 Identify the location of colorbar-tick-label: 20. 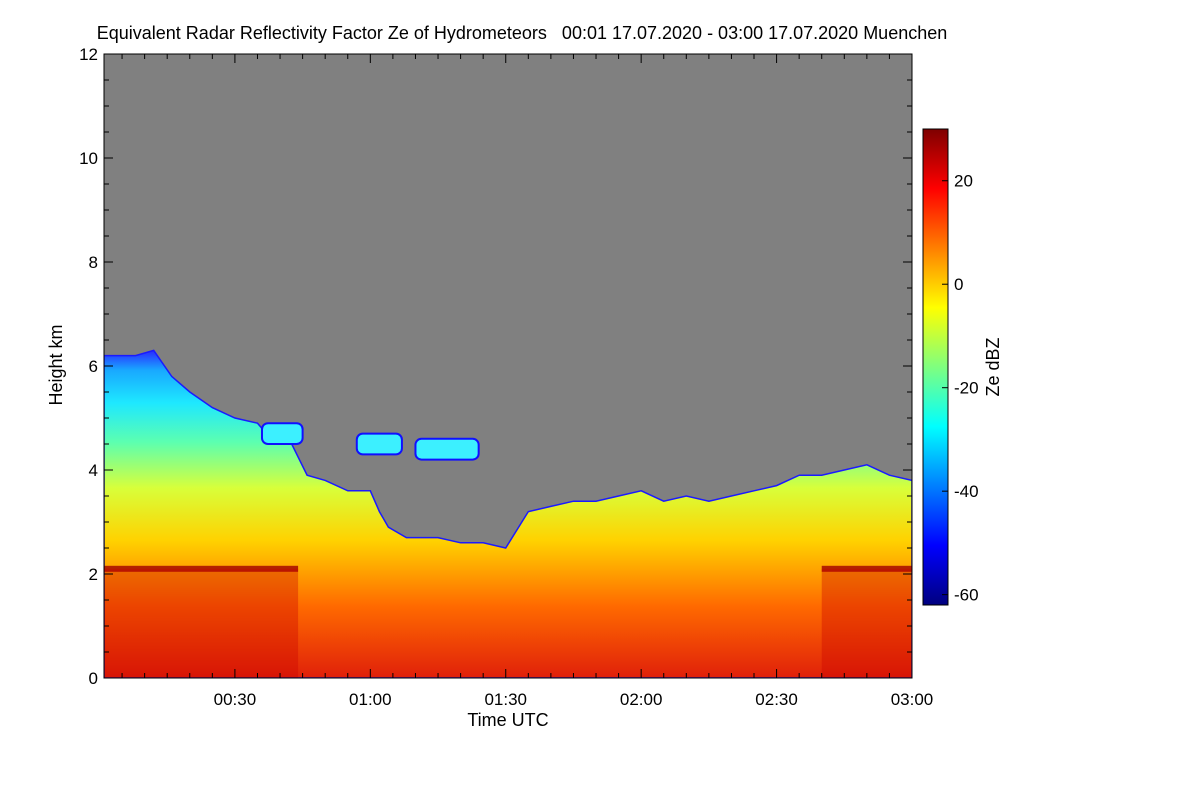
(963, 181).